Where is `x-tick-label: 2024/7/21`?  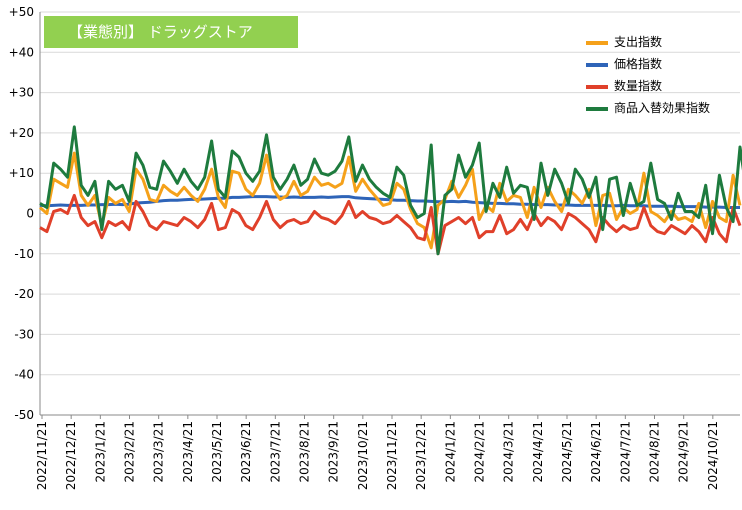
x-tick-label: 2024/7/21 is located at coordinates (625, 452).